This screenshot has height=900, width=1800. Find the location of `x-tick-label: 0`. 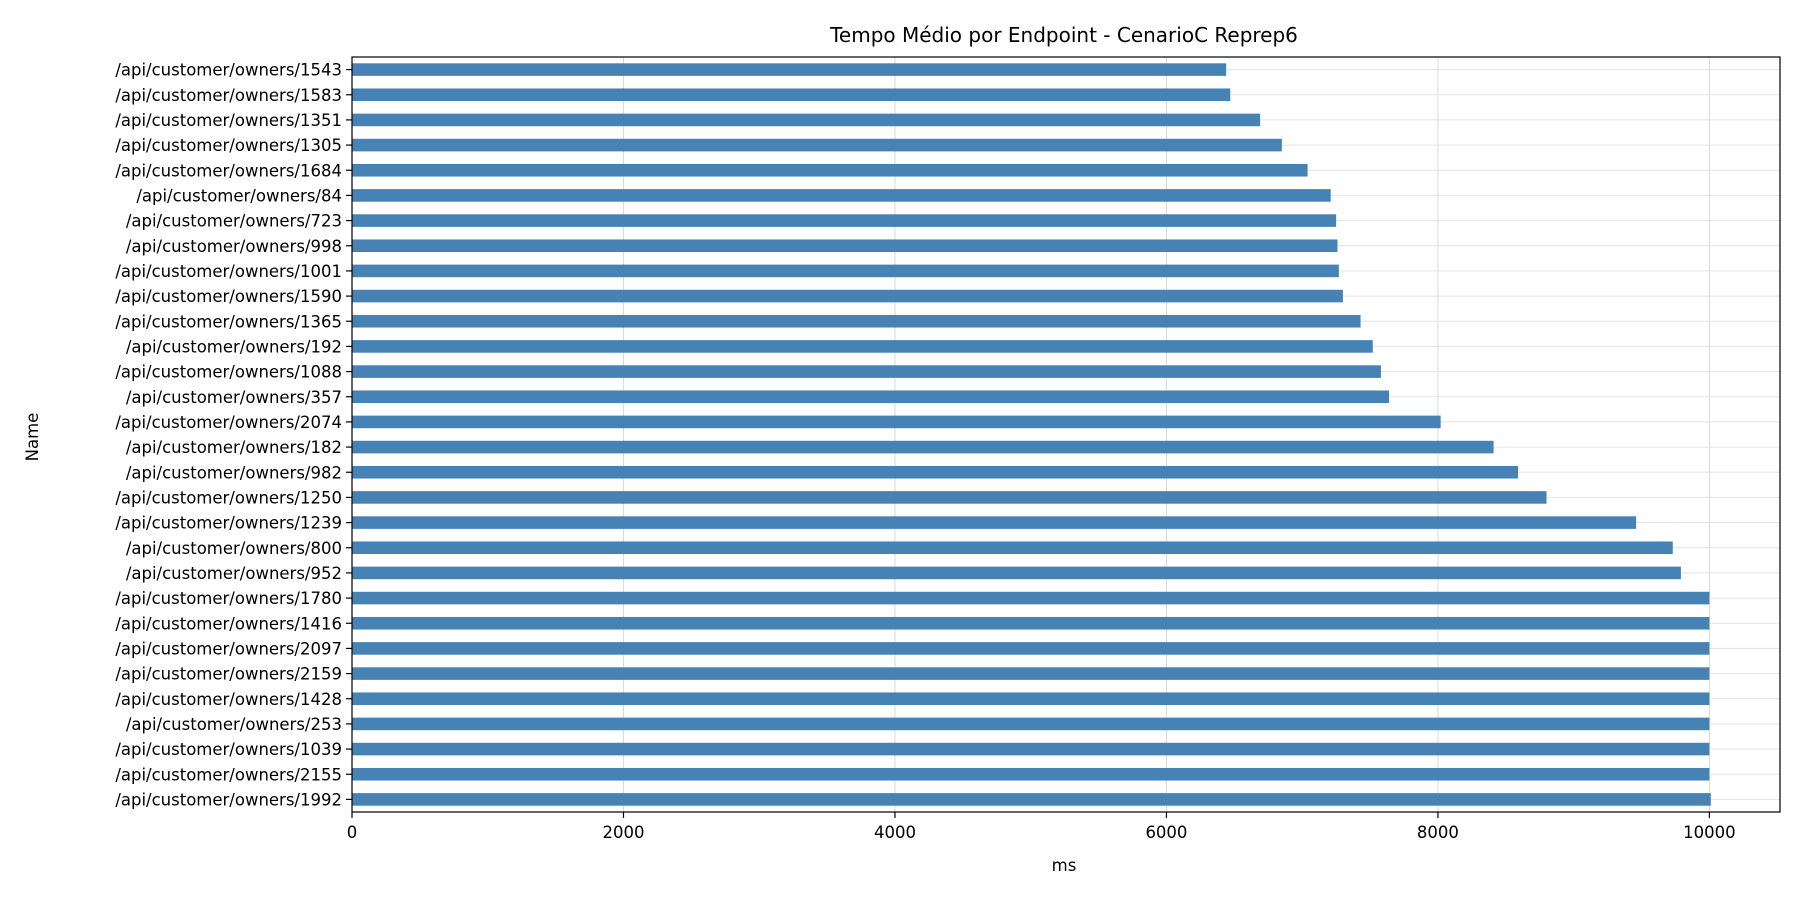

x-tick-label: 0 is located at coordinates (352, 832).